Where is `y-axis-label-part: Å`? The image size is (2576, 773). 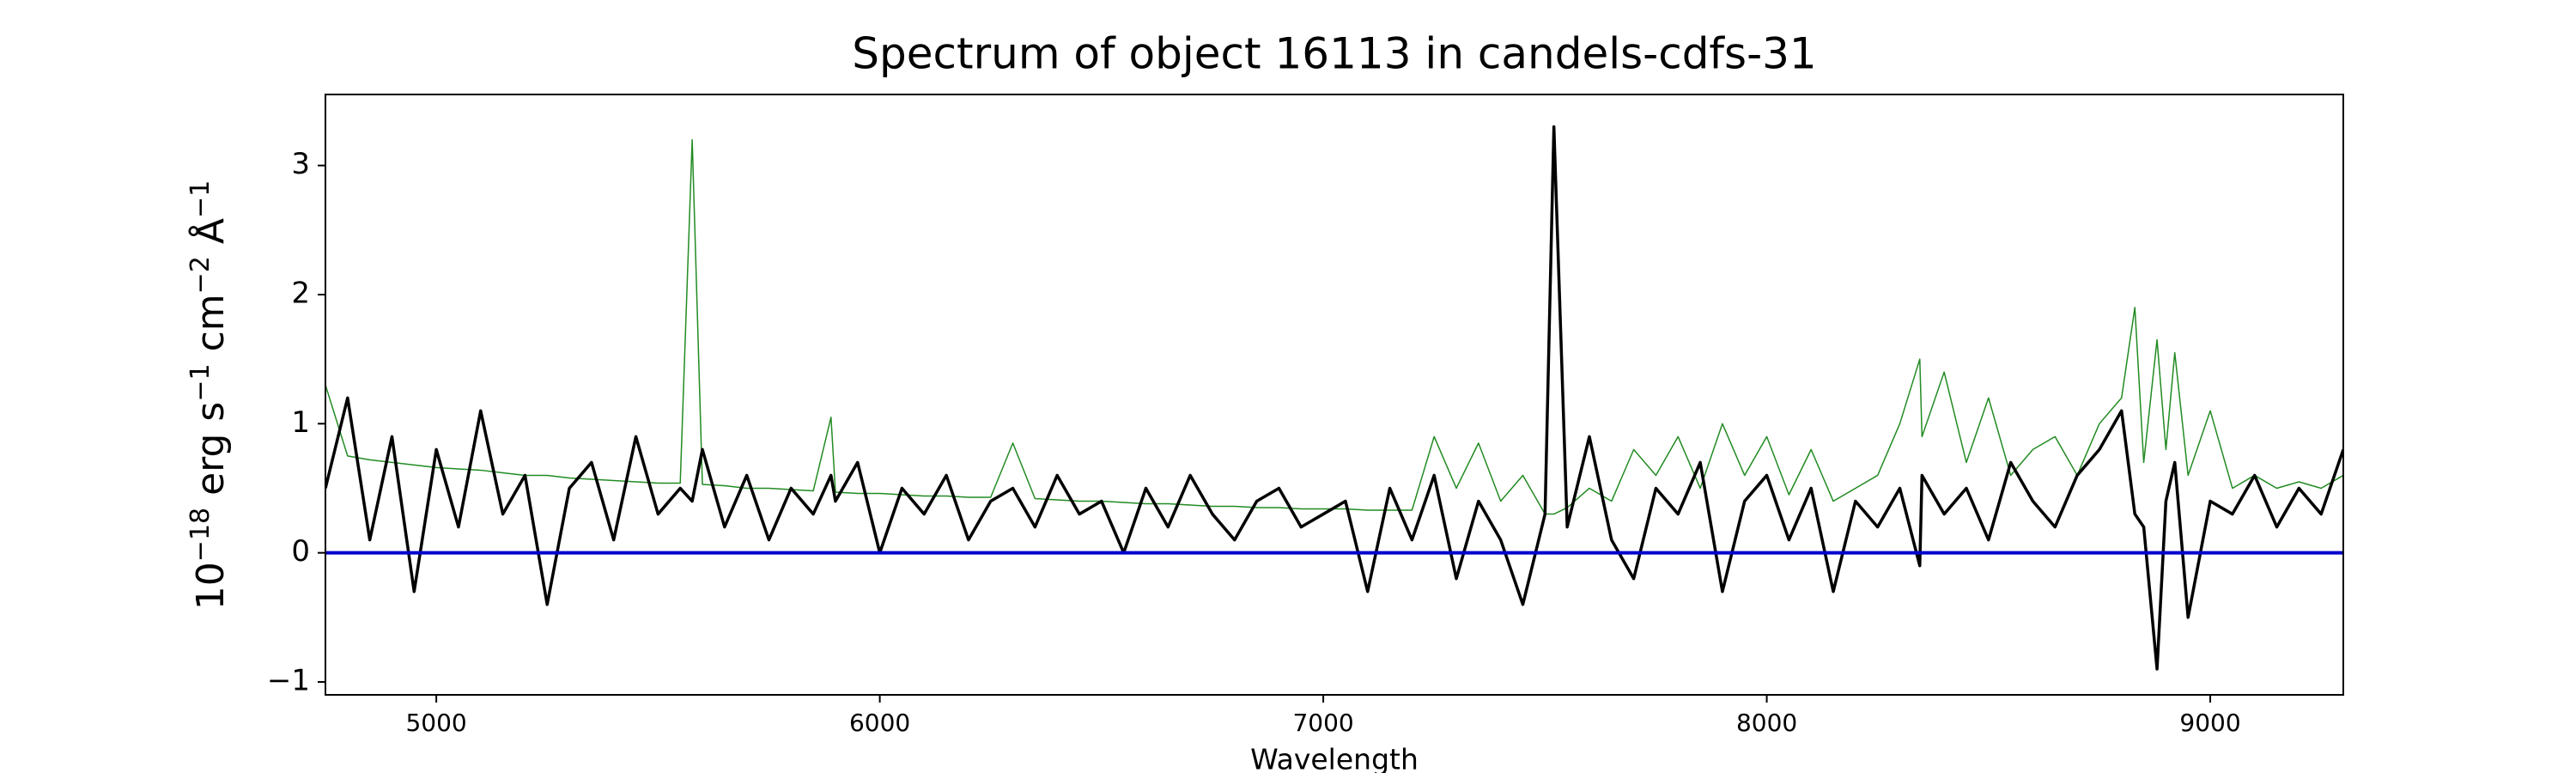
y-axis-label-part: Å is located at coordinates (210, 237).